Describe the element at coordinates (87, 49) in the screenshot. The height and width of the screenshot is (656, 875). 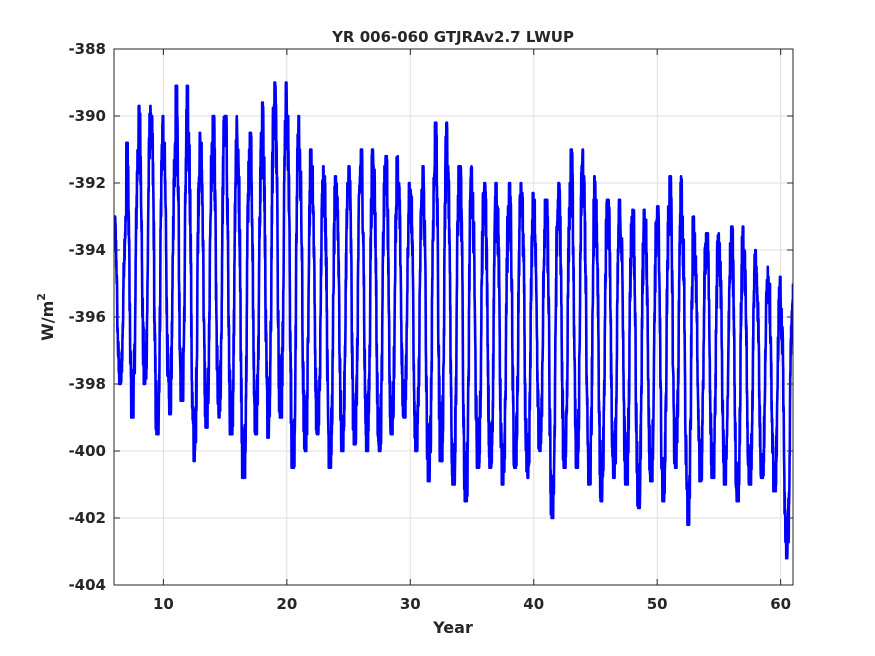
I see `y-tick-label: -388` at that location.